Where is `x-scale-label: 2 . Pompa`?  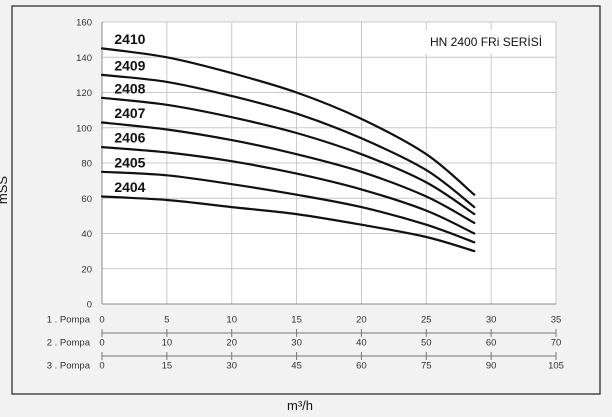 x-scale-label: 2 . Pompa is located at coordinates (69, 343).